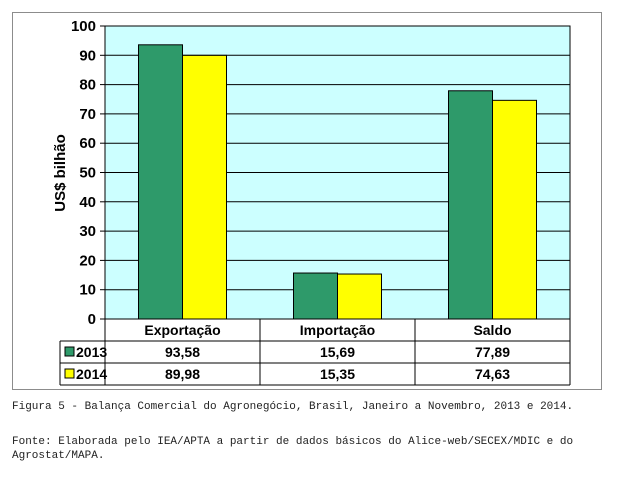  What do you see at coordinates (60, 173) in the screenshot?
I see `y-axis-label: US$ bilhão` at bounding box center [60, 173].